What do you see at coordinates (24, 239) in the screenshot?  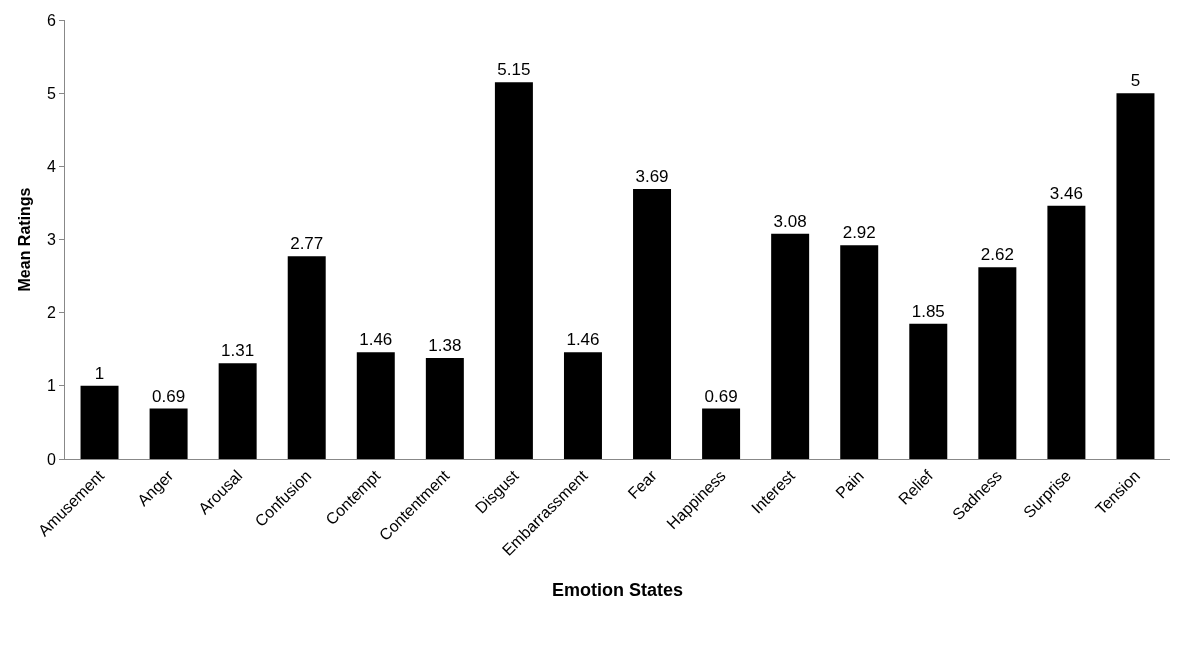 I see `y-axis-title: Mean Ratings` at bounding box center [24, 239].